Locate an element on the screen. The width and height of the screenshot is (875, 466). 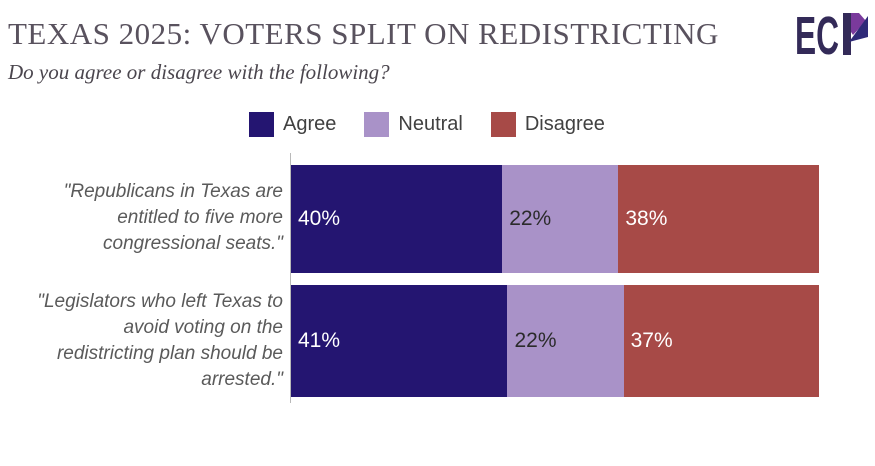
logo-letter-p-shape is located at coordinates (855, 34).